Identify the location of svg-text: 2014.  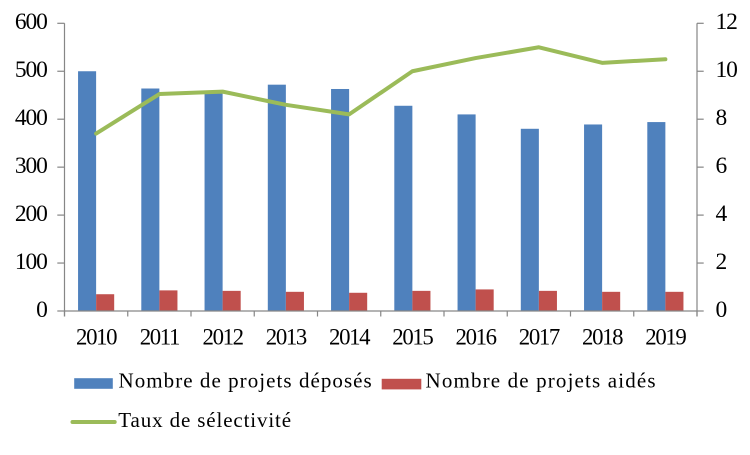
(350, 337).